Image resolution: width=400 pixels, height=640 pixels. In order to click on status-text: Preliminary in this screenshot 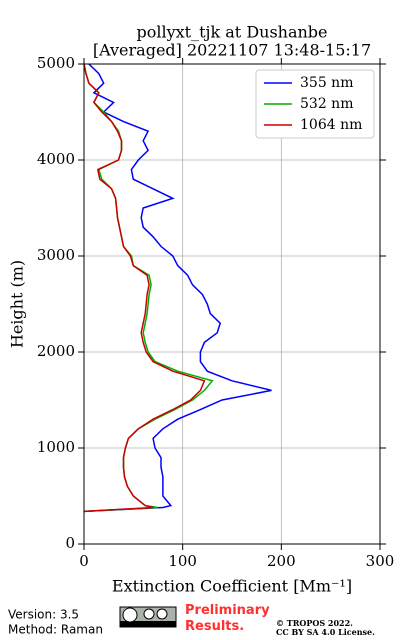, I will do `click(227, 610)`.